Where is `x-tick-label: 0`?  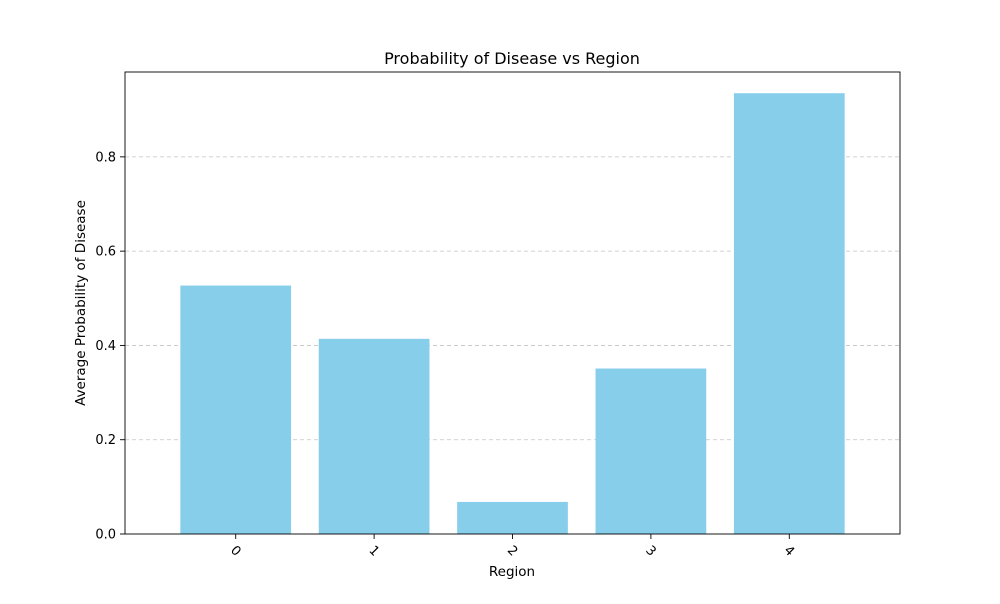
x-tick-label: 0 is located at coordinates (235, 551).